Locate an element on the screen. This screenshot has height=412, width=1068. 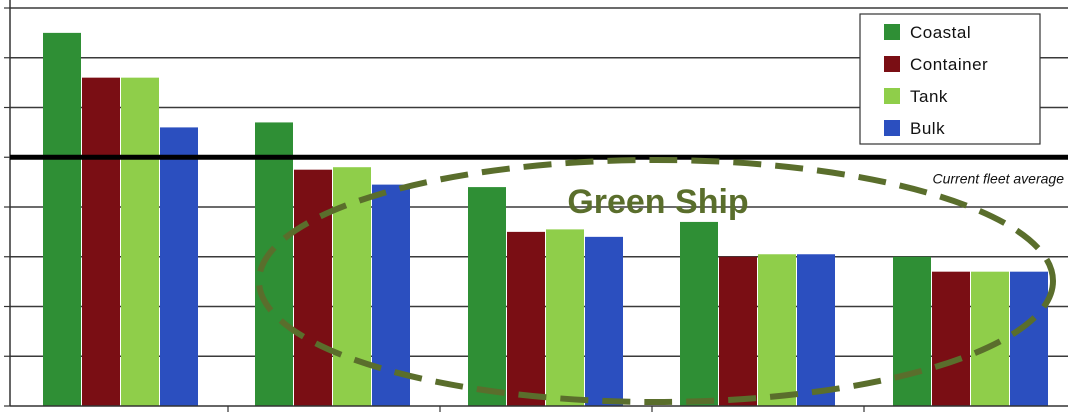
legend-swatch-container is located at coordinates (892, 64).